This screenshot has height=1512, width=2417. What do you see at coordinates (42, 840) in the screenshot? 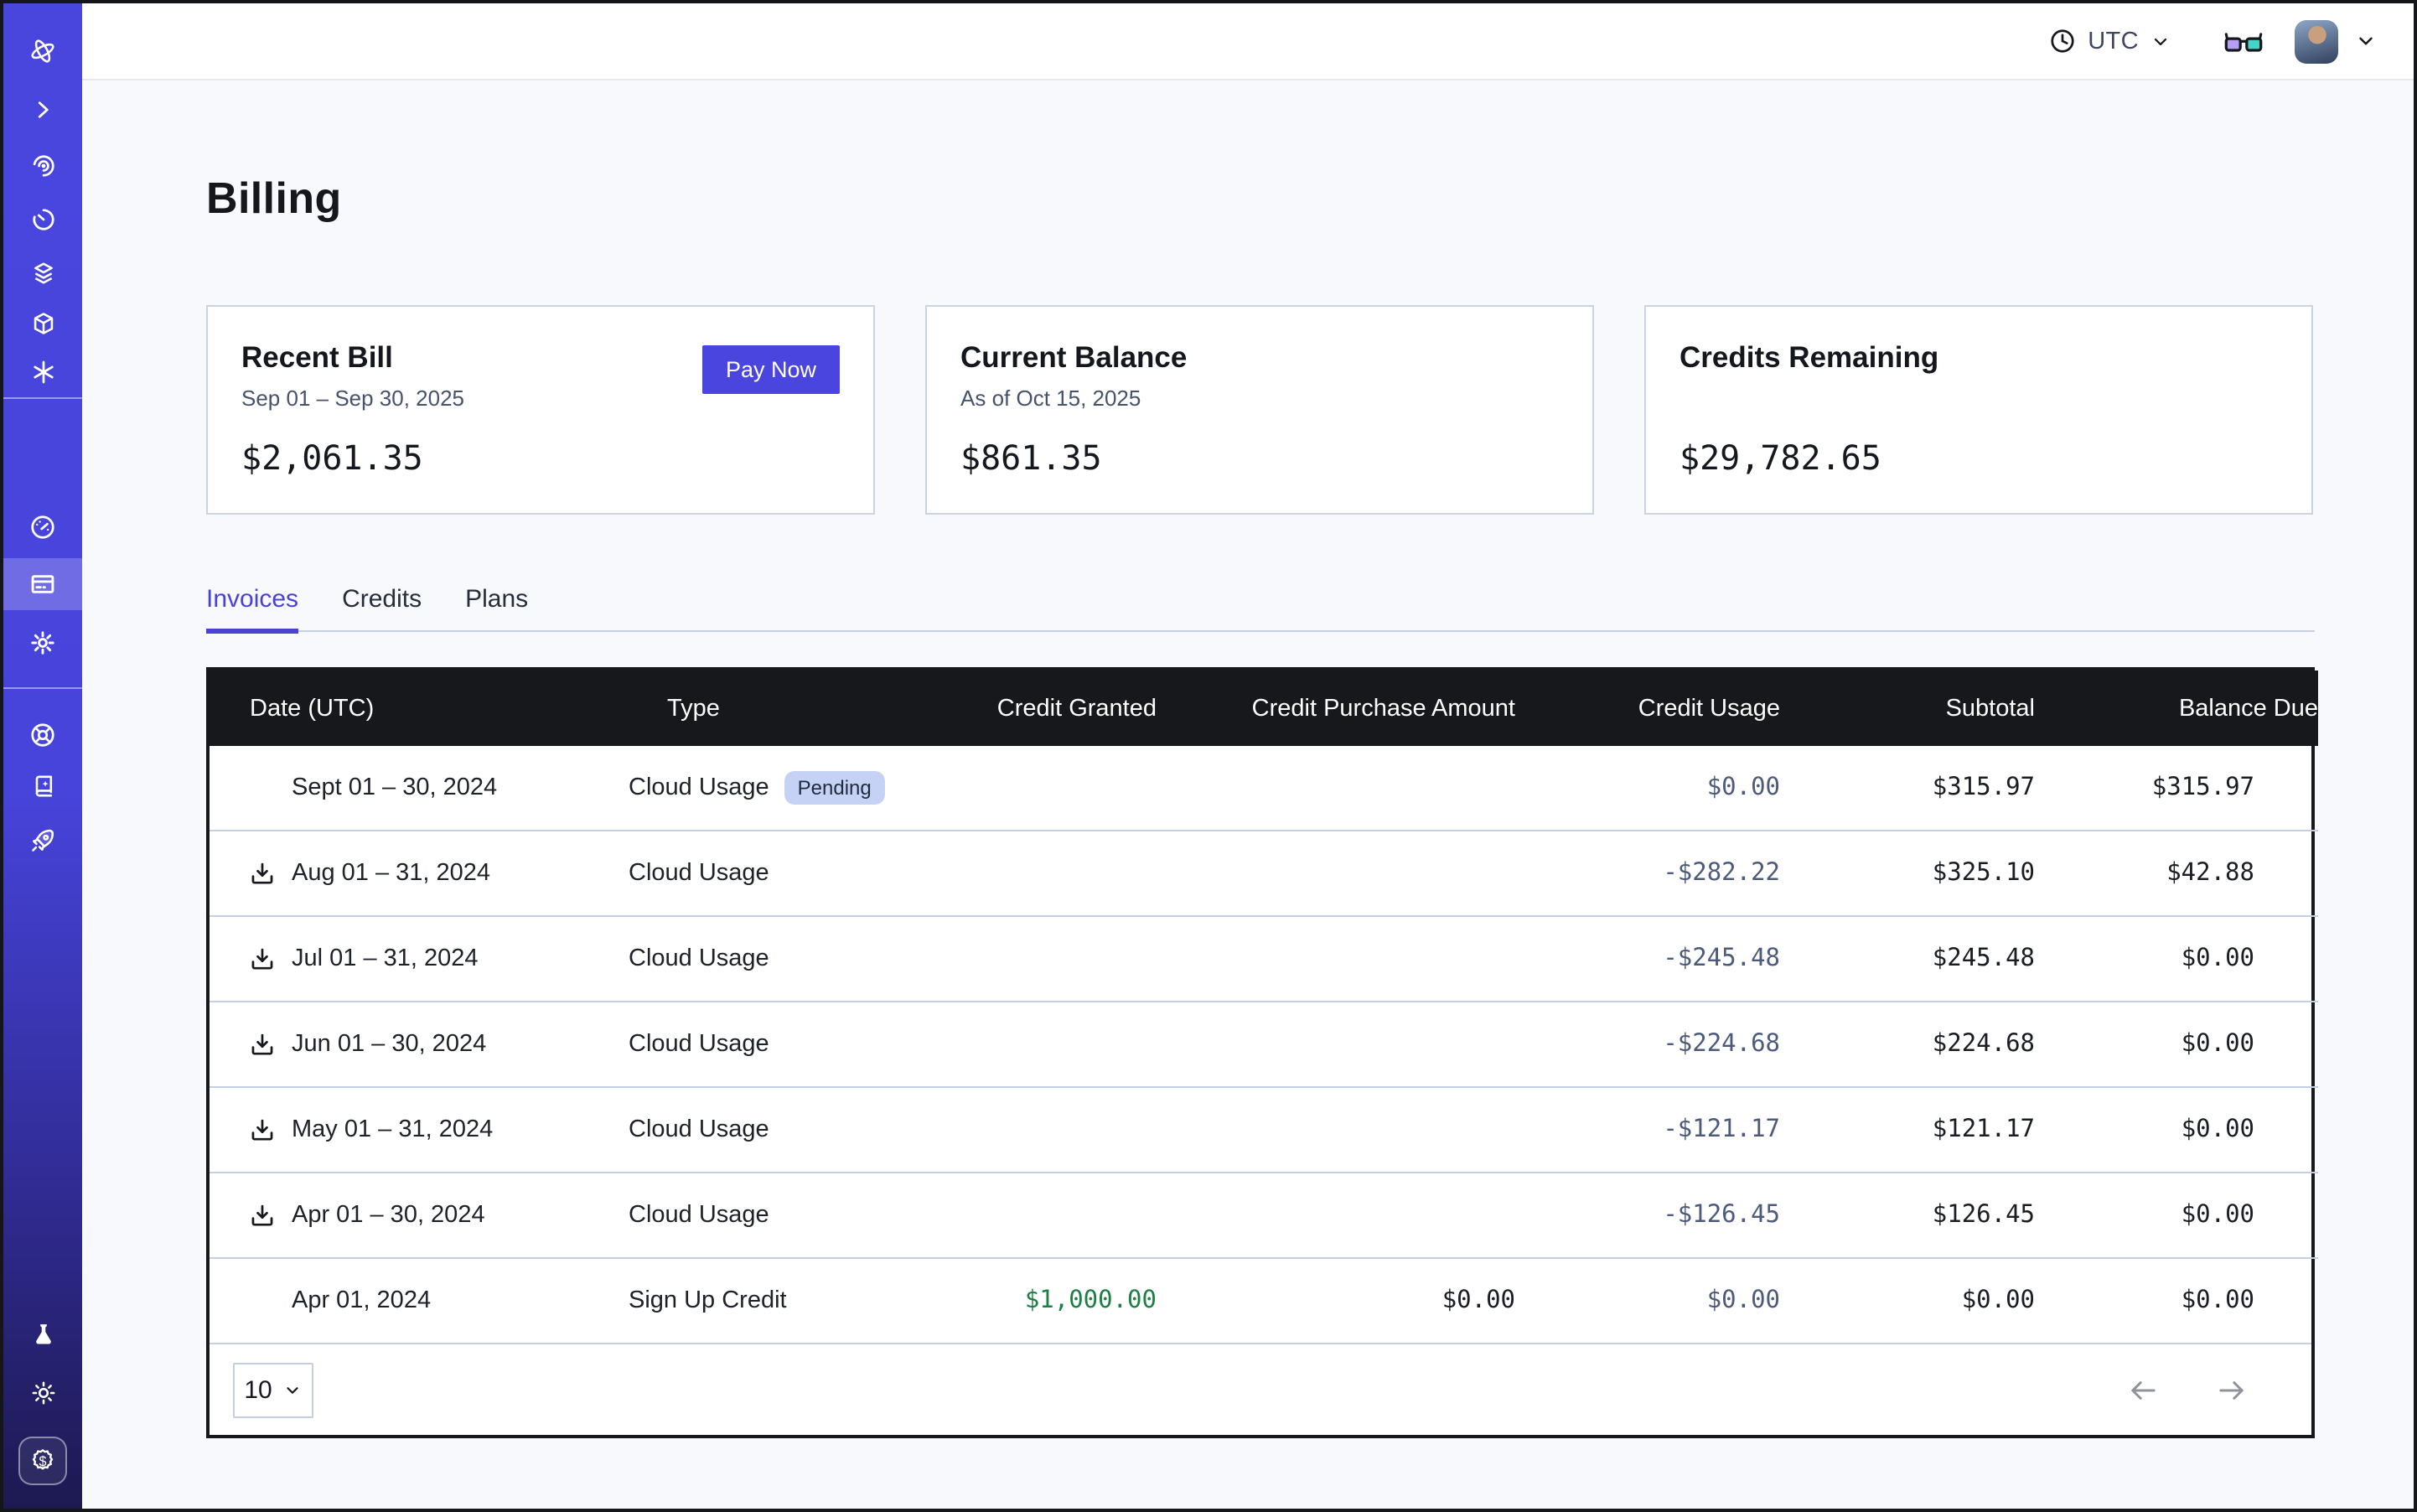
I see `sidebar-item-rocket-icon` at bounding box center [42, 840].